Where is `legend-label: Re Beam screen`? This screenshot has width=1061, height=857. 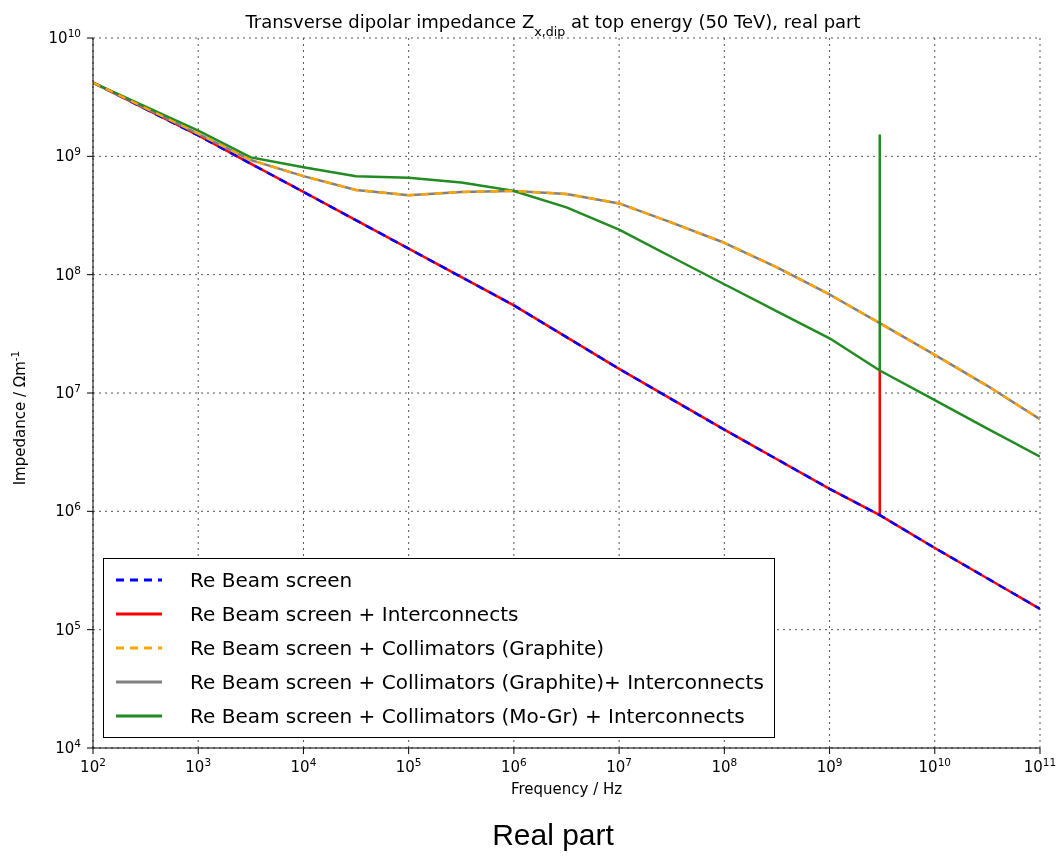 legend-label: Re Beam screen is located at coordinates (271, 580).